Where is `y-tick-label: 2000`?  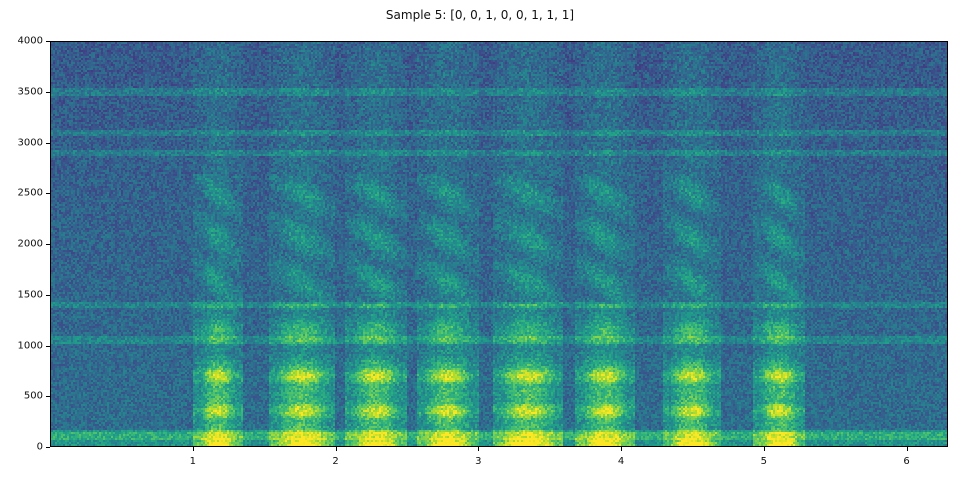 y-tick-label: 2000 is located at coordinates (30, 244).